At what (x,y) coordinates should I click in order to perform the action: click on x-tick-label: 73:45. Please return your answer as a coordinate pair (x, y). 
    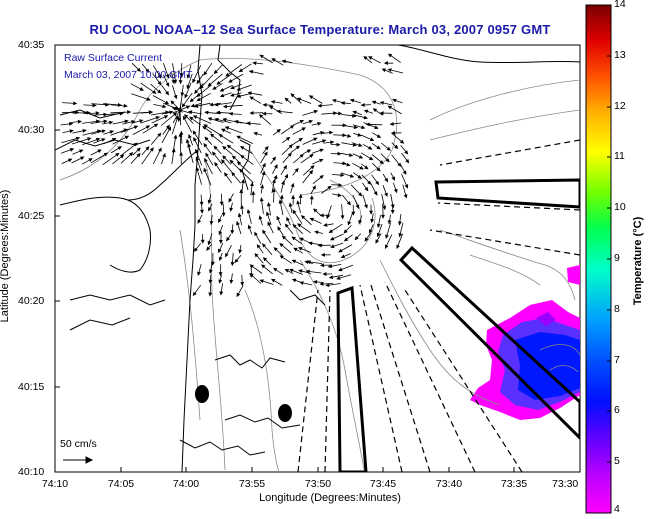
    Looking at the image, I should click on (383, 484).